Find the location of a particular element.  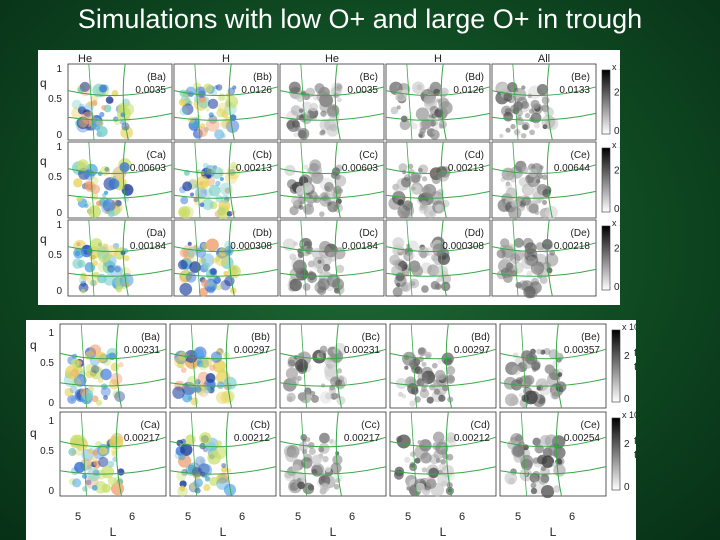

panel-label: (Bb) is located at coordinates (260, 337).